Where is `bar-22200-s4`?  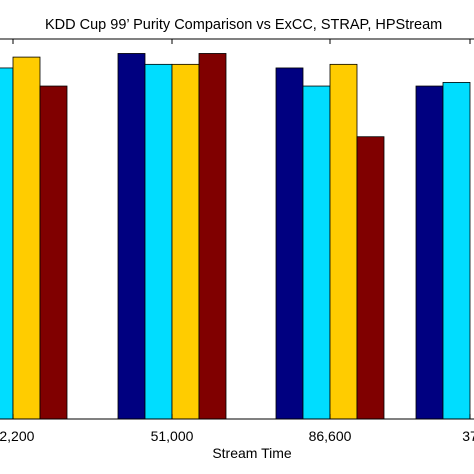 bar-22200-s4 is located at coordinates (53, 252).